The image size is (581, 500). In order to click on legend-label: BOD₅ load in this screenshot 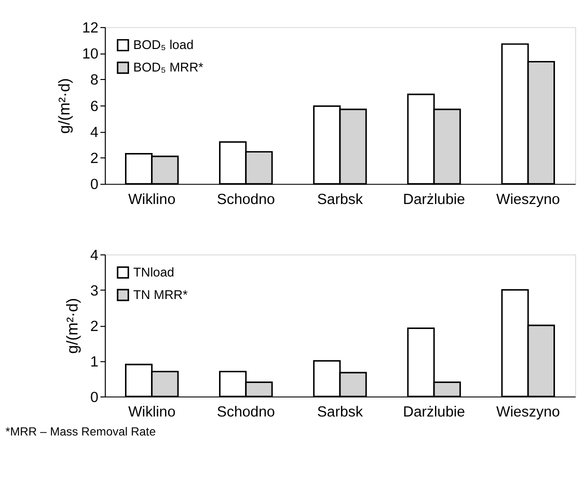, I will do `click(163, 44)`.